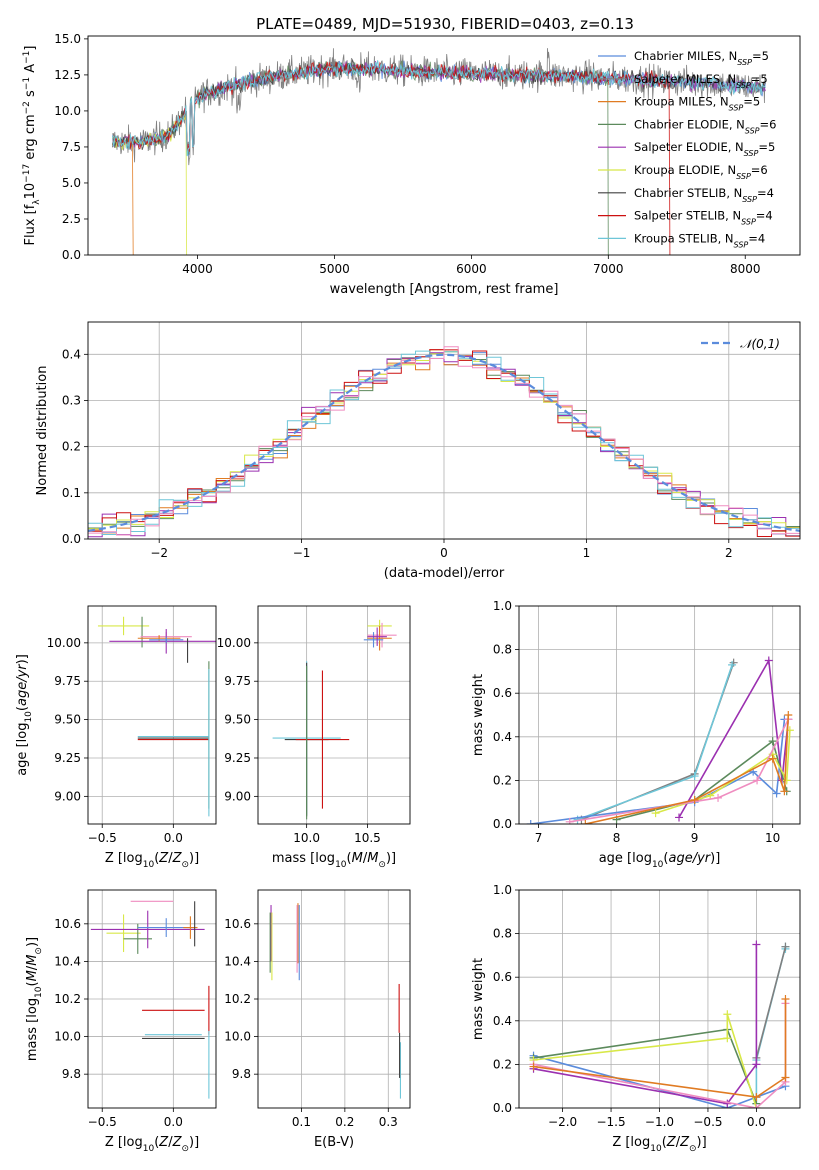 Image resolution: width=819 pixels, height=1170 pixels. Describe the element at coordinates (334, 999) in the screenshot. I see `mass_vs_ebv-frame` at that location.